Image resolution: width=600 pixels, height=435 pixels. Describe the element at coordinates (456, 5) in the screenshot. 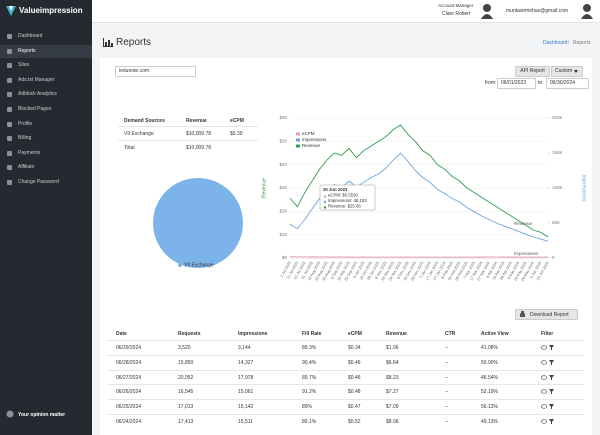

I see `manager-label: Account Manager` at that location.